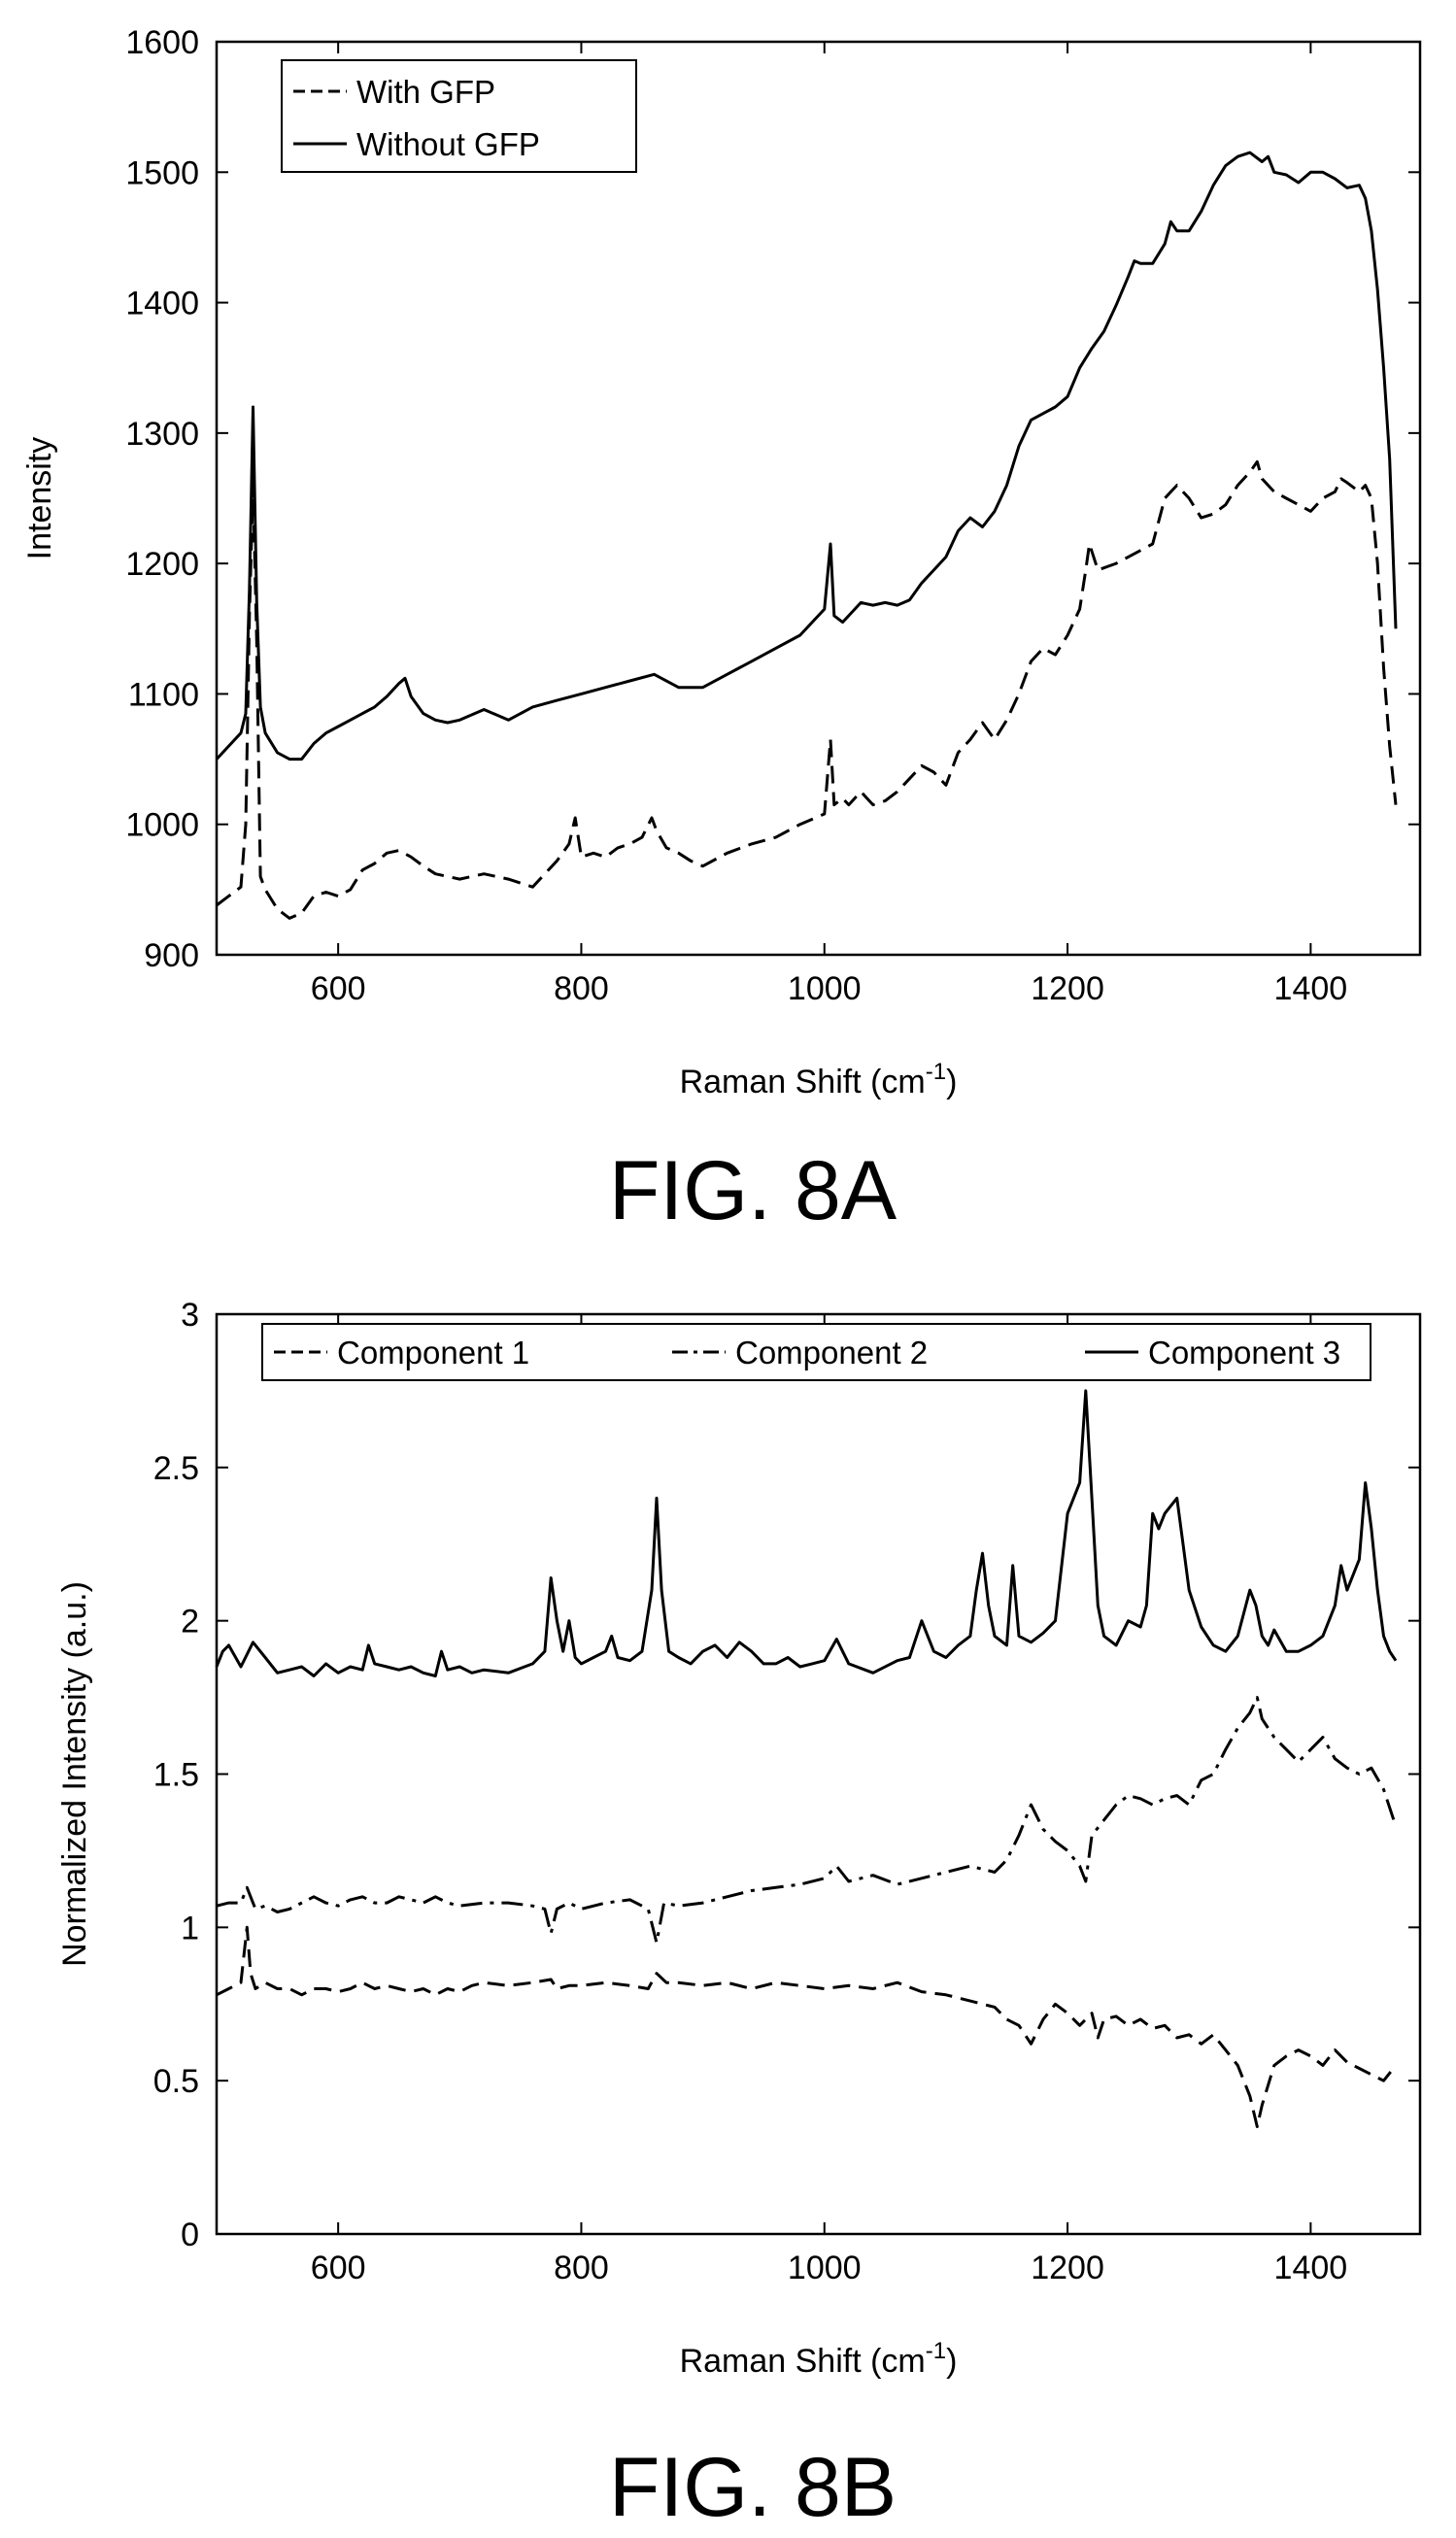 This screenshot has height=2538, width=1456. Describe the element at coordinates (753, 1191) in the screenshot. I see `figure-caption: FIG. 8A` at that location.